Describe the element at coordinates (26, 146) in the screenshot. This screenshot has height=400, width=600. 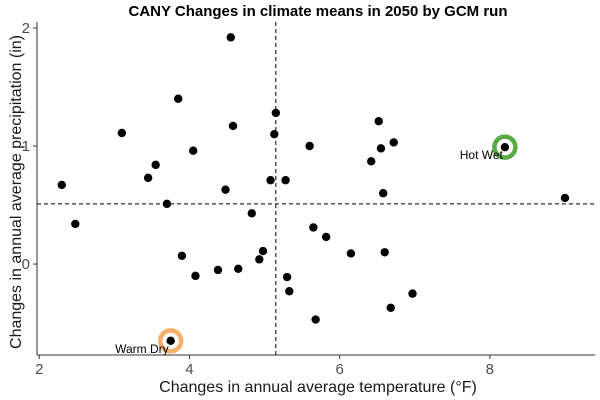
I see `y-tick-label: 1` at that location.